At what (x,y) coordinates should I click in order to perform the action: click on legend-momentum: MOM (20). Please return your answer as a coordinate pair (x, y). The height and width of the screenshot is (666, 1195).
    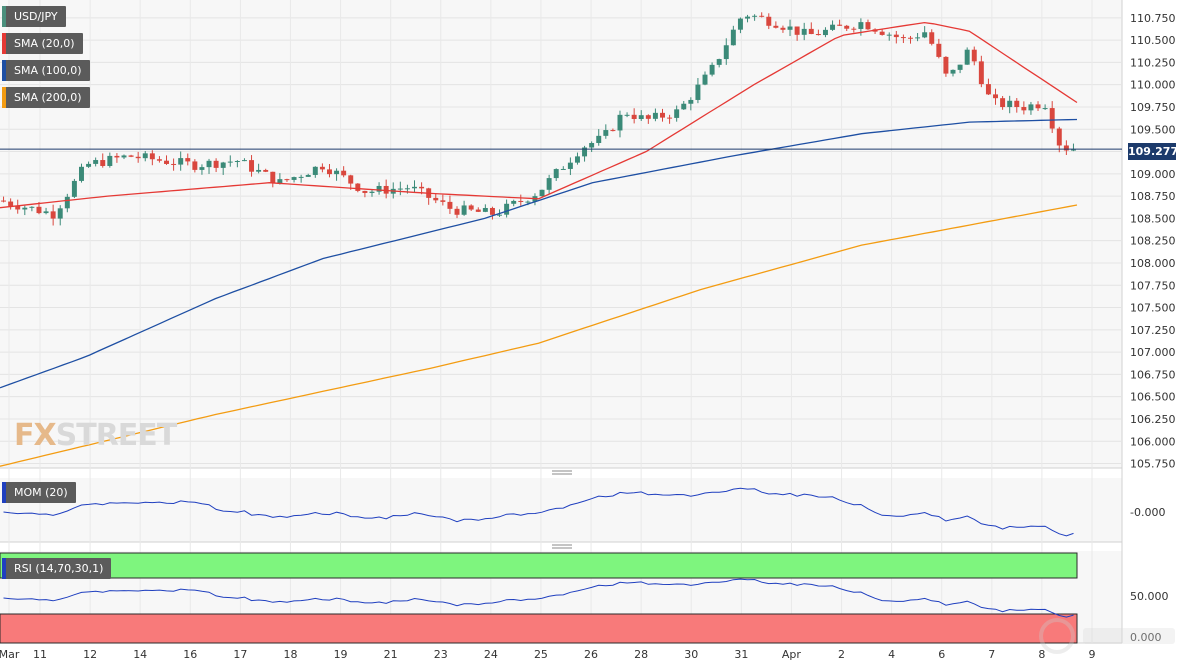
    Looking at the image, I should click on (39, 492).